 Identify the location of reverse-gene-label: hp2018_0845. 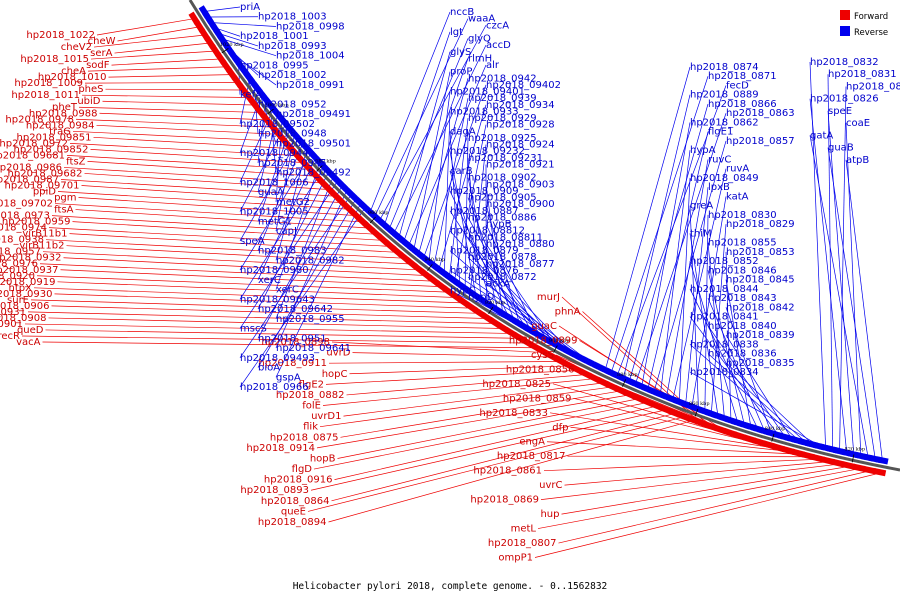
(760, 280).